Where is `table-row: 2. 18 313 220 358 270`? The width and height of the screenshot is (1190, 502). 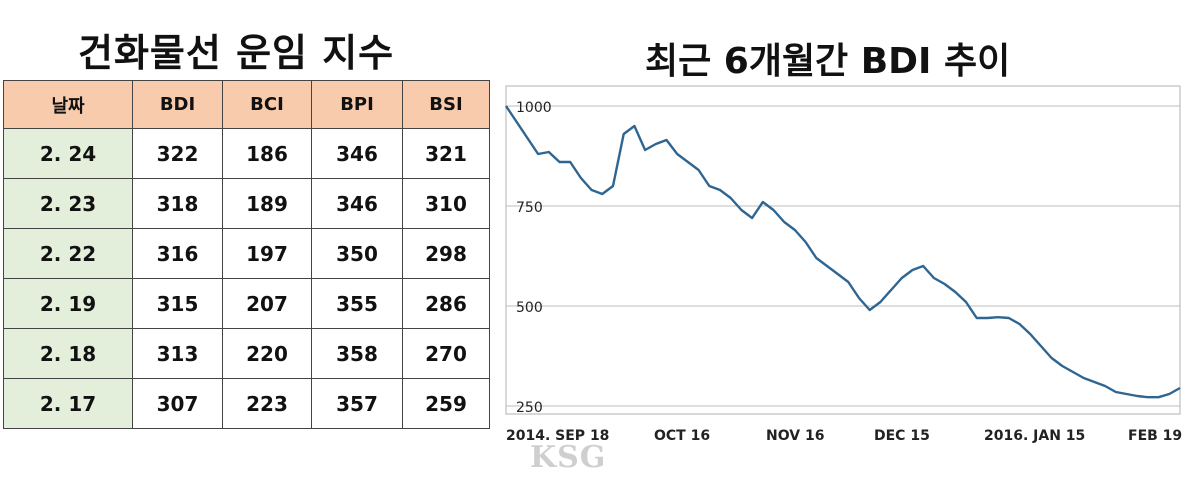 table-row: 2. 18 313 220 358 270 is located at coordinates (246, 353).